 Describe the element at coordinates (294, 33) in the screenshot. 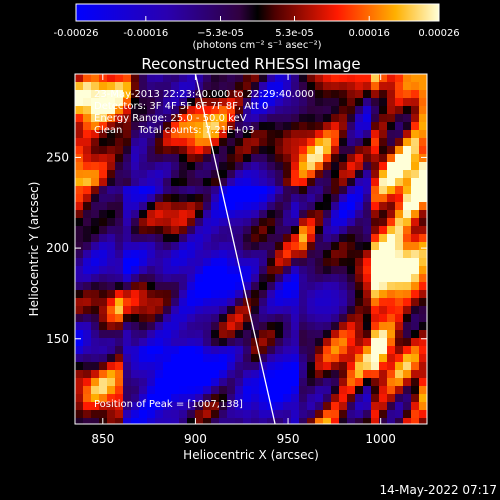

I see `colorbar-tick-label: 5.3e-05` at that location.